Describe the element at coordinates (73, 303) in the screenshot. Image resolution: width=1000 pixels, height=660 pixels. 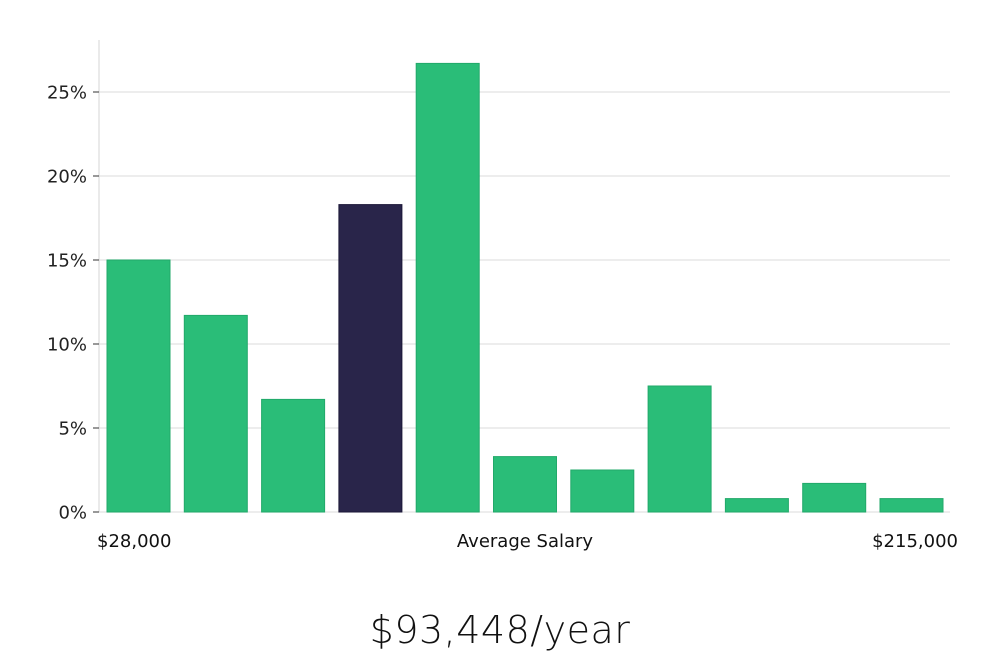
I see `y-axis-ticks: 0% 5% 10% 15% 20% 25%` at that location.